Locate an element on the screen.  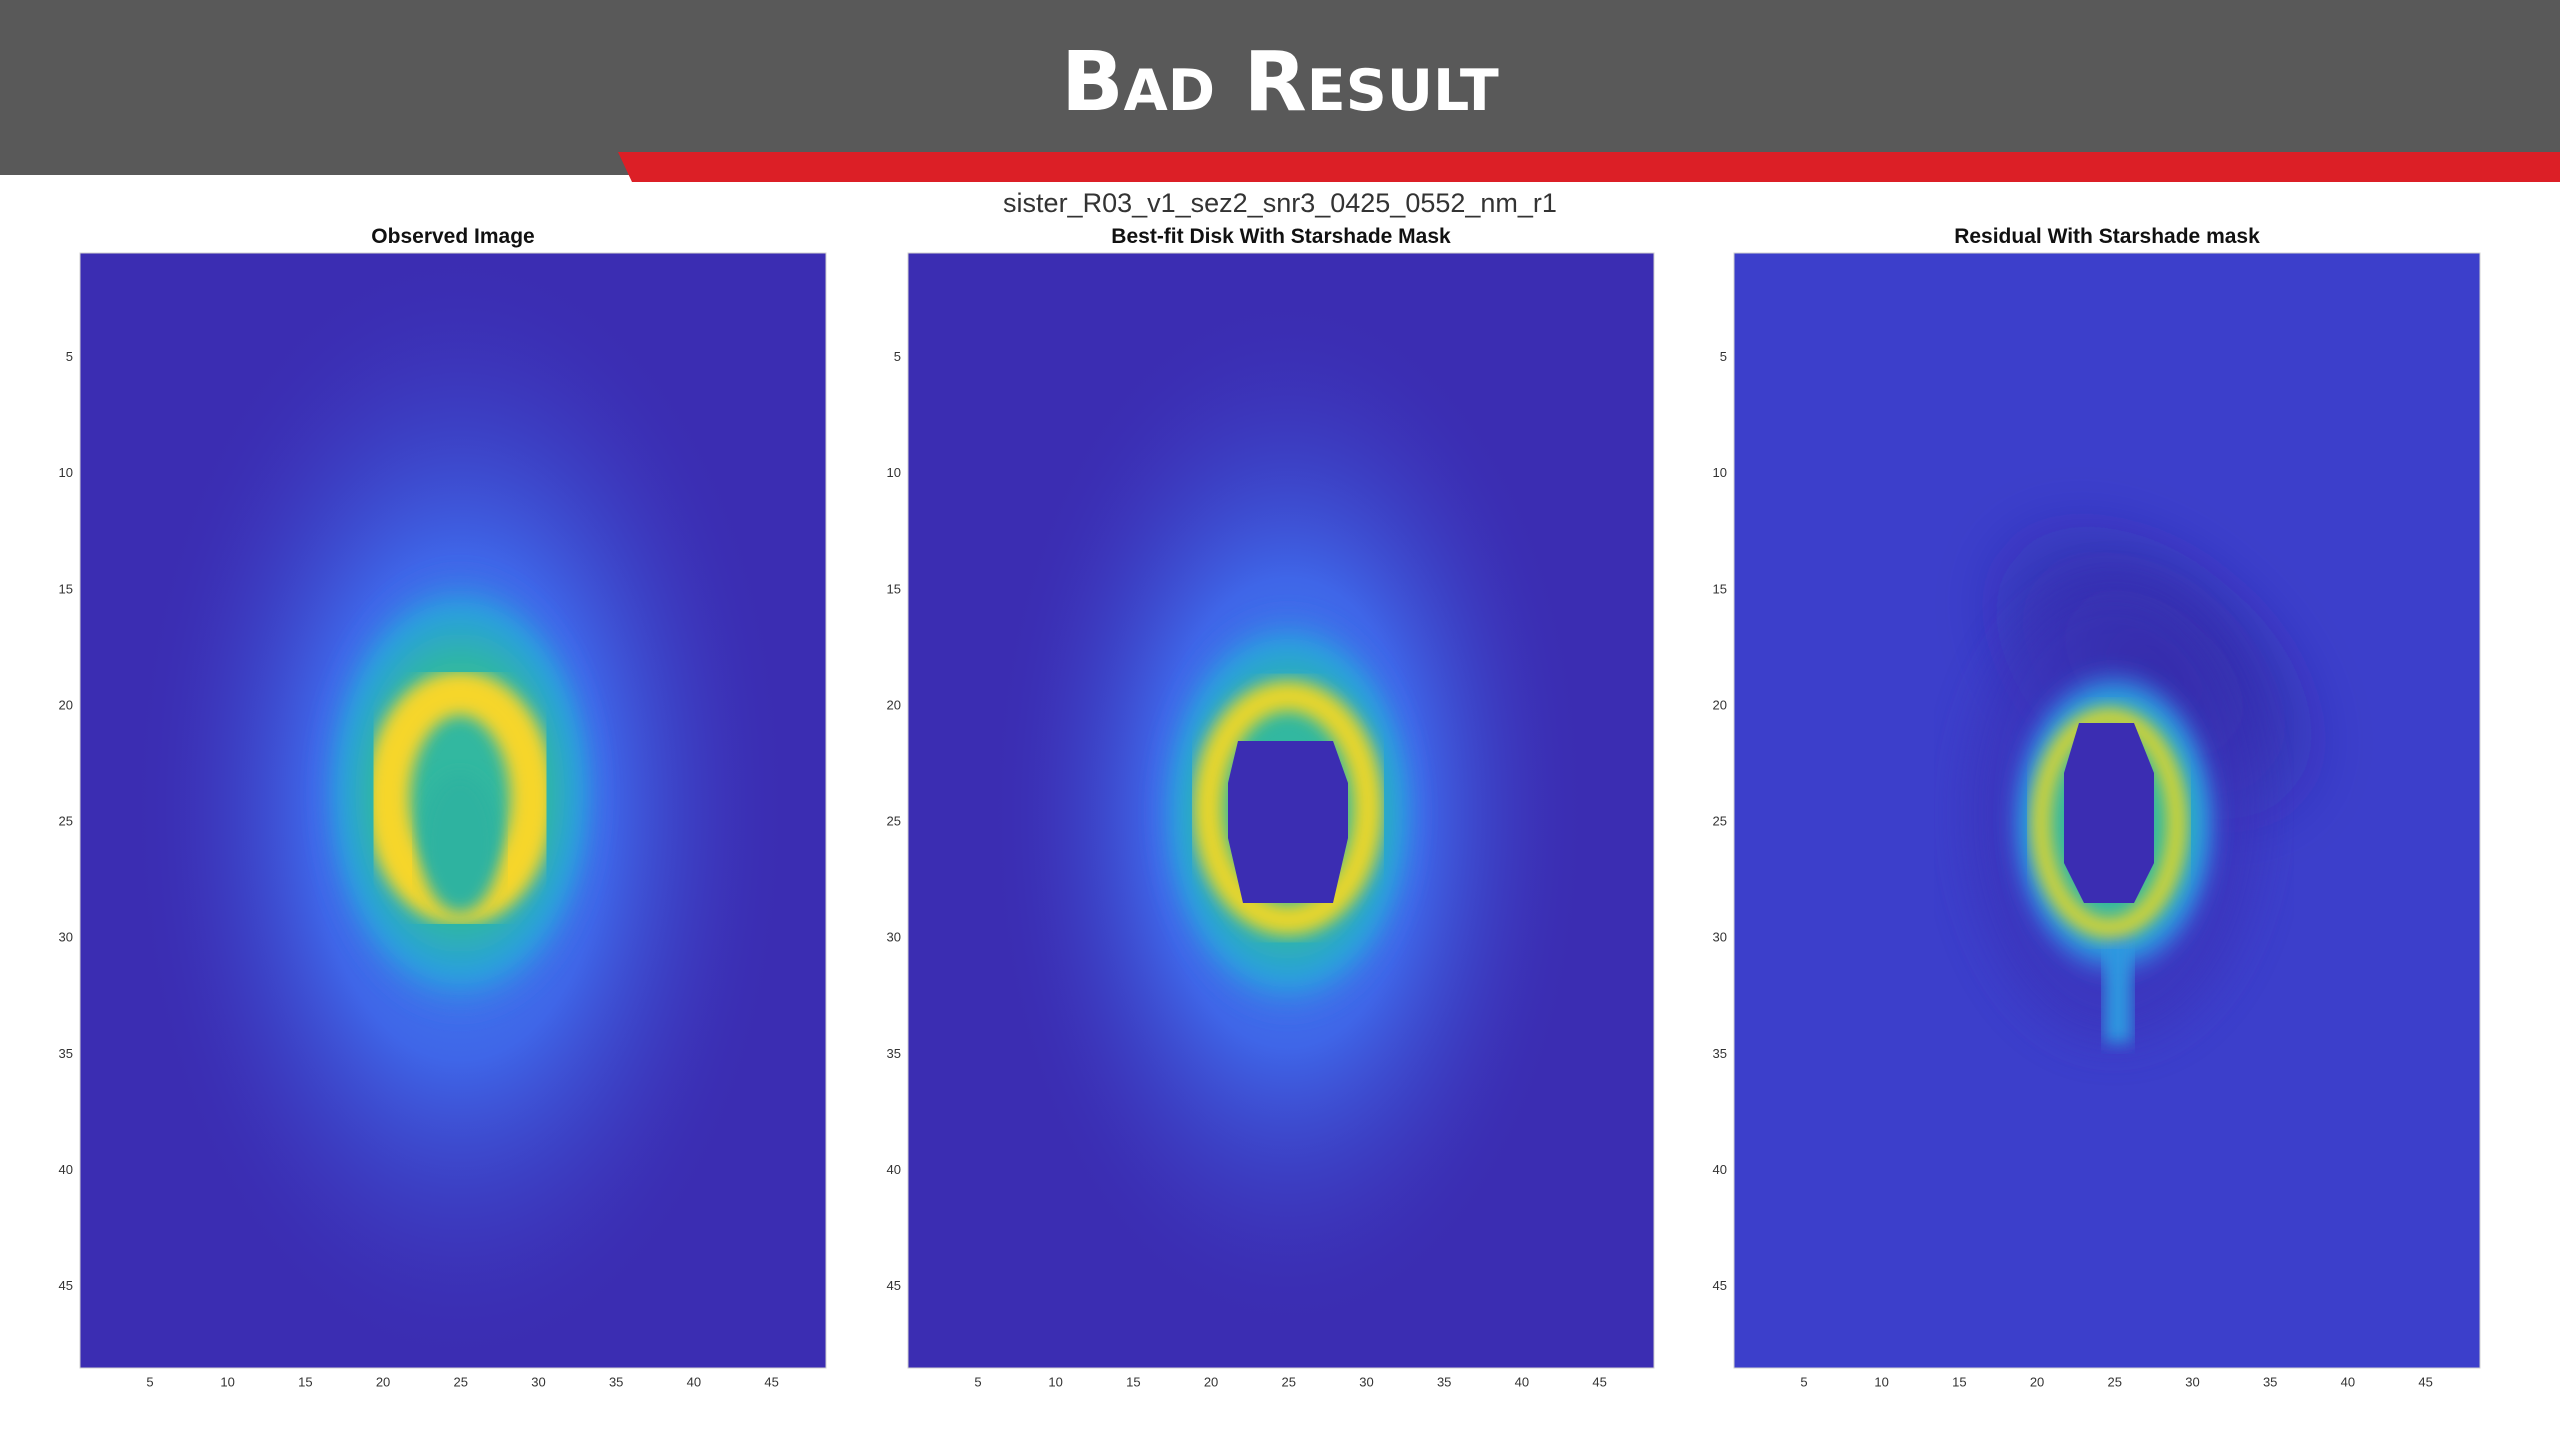
panel-title: Observed Image is located at coordinates (452, 236).